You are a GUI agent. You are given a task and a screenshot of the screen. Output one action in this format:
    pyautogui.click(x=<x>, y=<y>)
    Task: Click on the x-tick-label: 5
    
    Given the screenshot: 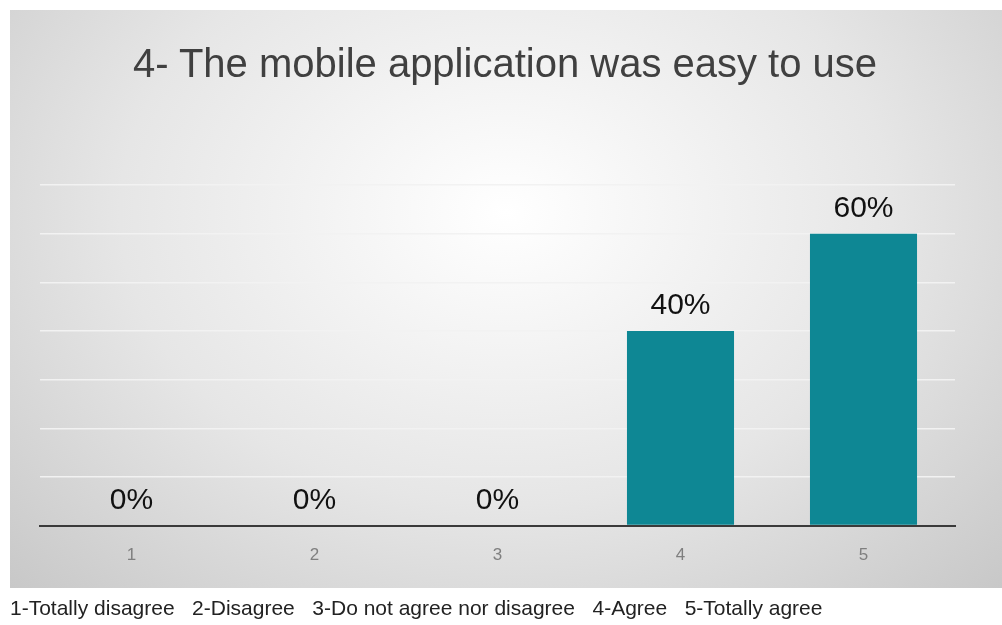 What is the action you would take?
    pyautogui.click(x=863, y=555)
    